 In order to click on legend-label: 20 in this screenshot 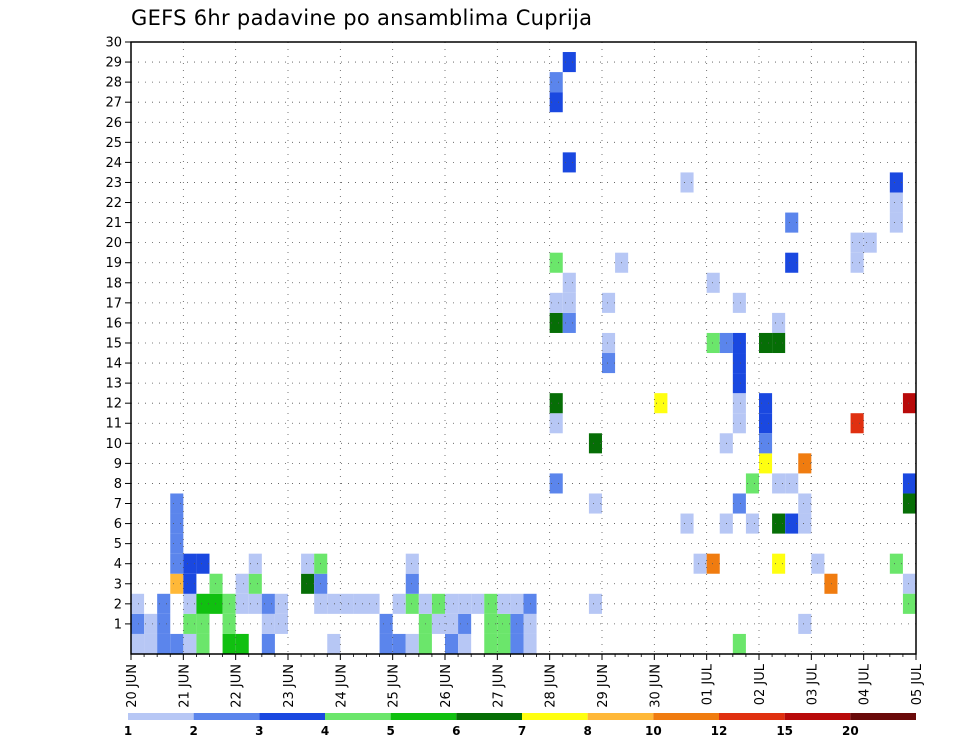, I will do `click(850, 731)`.